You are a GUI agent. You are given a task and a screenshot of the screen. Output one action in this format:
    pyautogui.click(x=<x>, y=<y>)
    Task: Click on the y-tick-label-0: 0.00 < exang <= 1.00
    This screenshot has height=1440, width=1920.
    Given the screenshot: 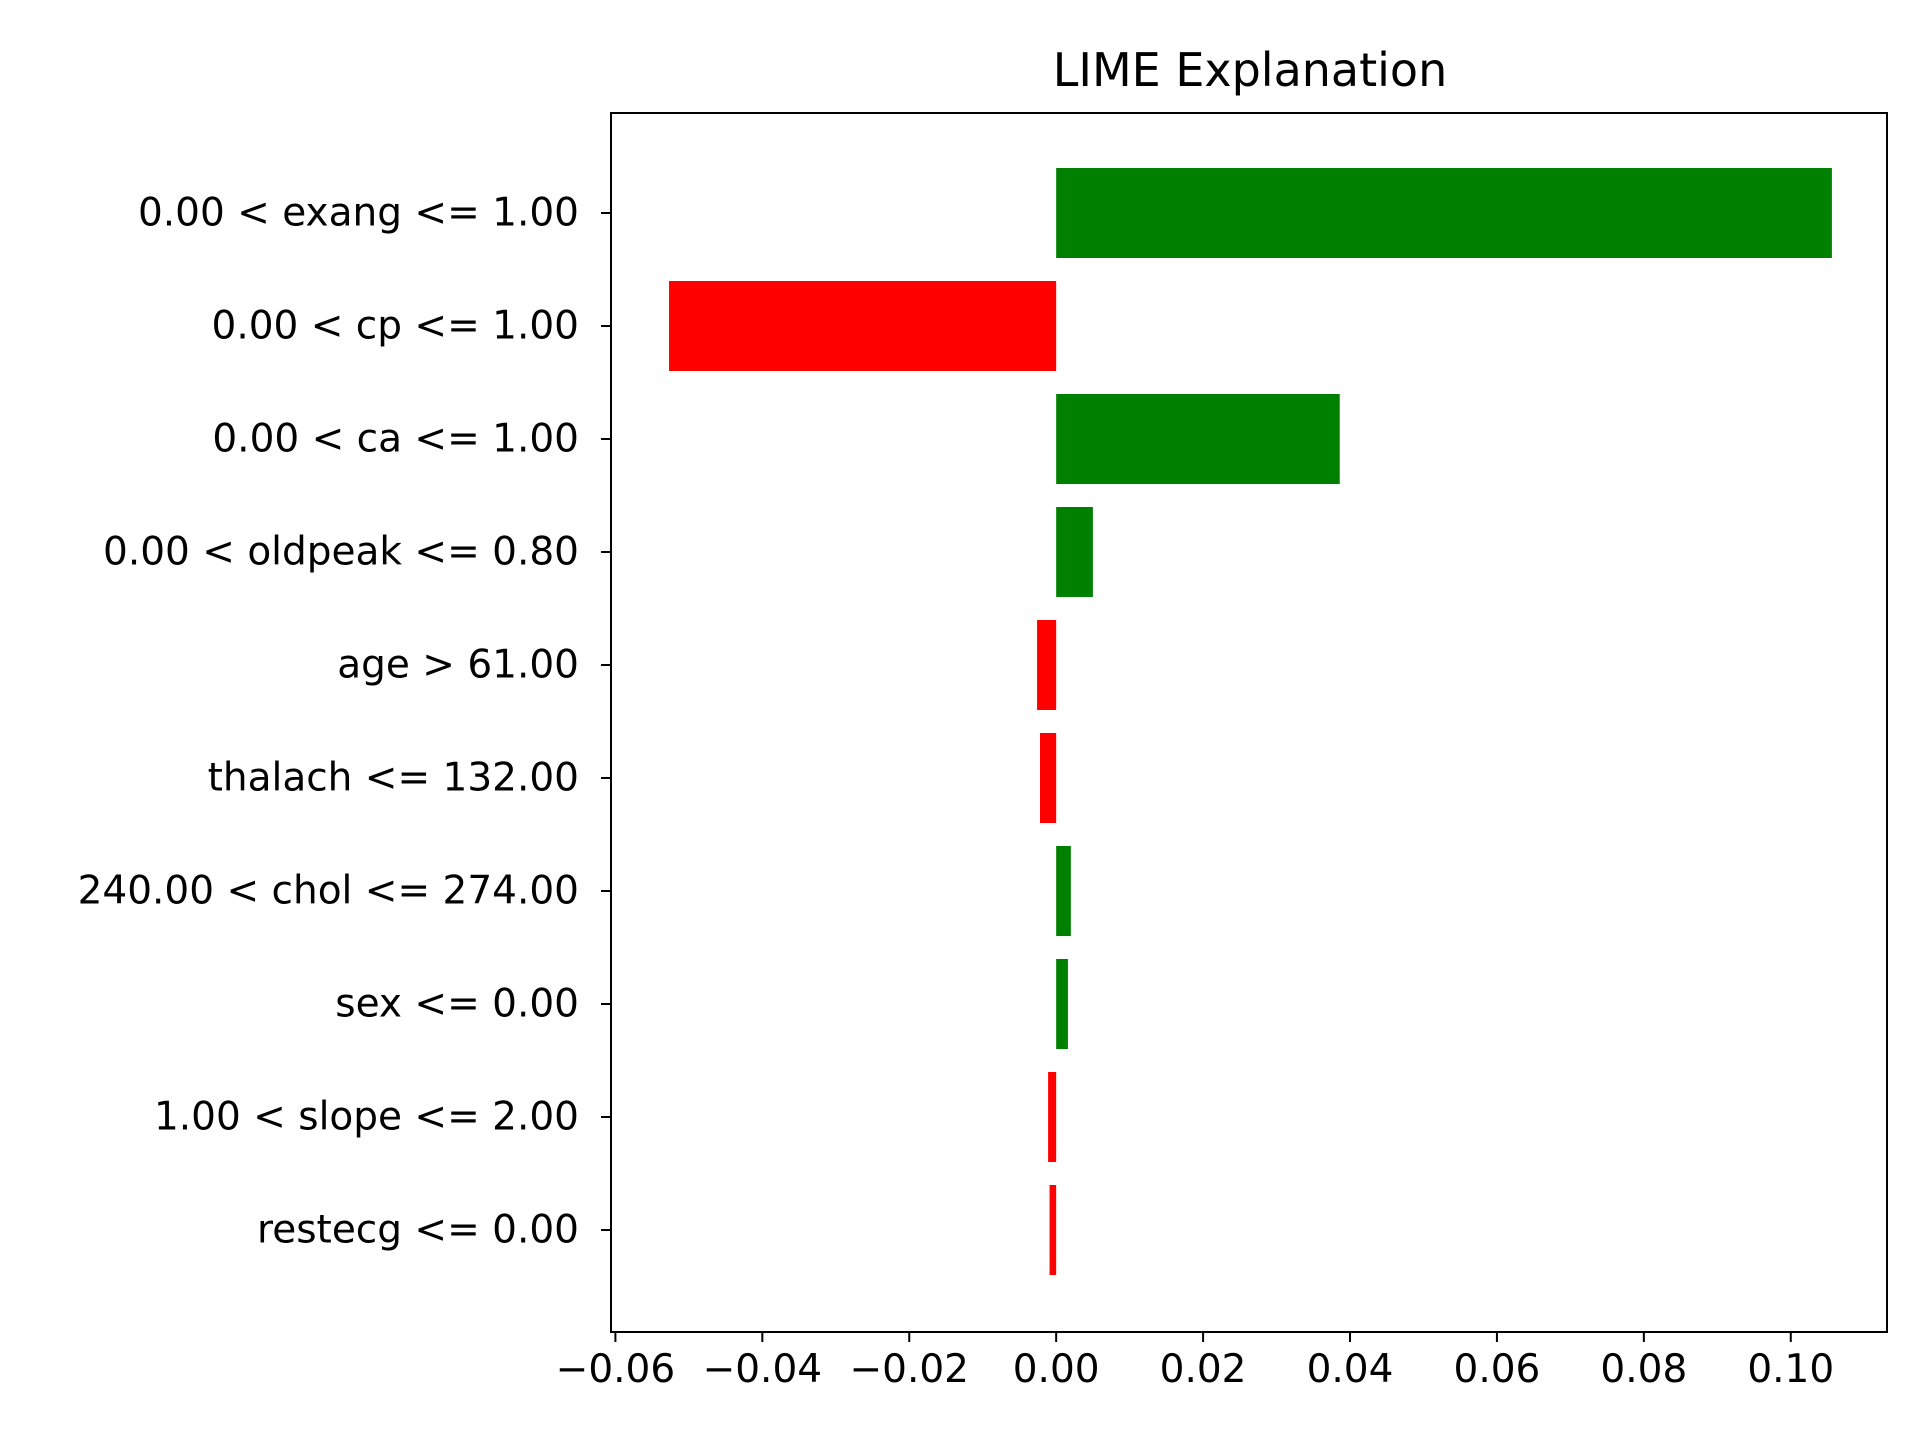 What is the action you would take?
    pyautogui.click(x=358, y=213)
    